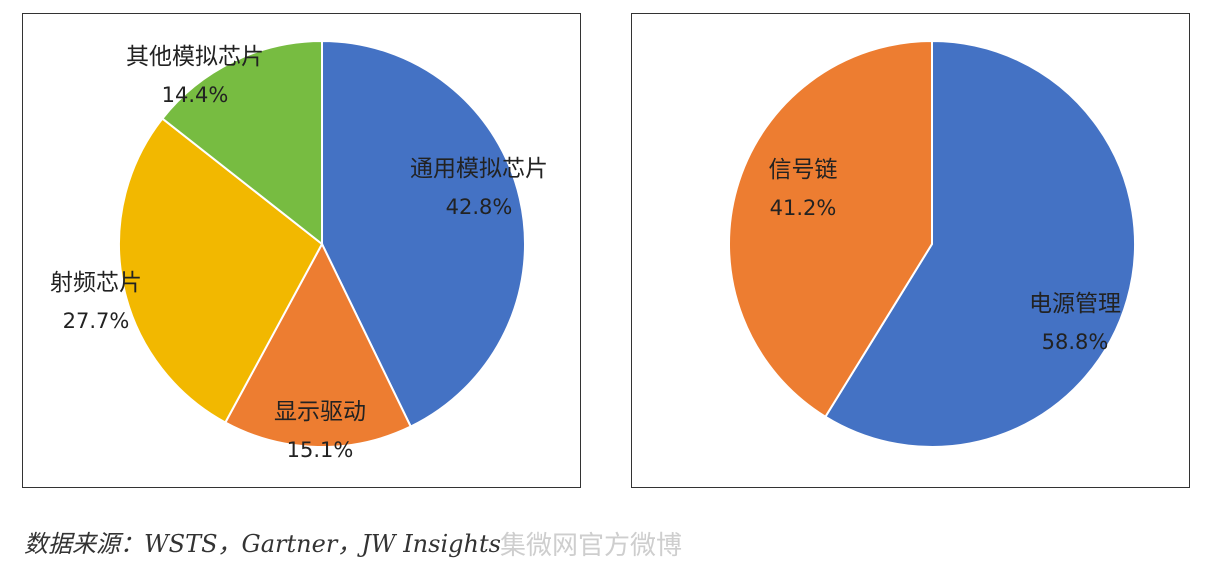 This screenshot has height=573, width=1207. What do you see at coordinates (96, 283) in the screenshot?
I see `slice-label: 射频芯片` at bounding box center [96, 283].